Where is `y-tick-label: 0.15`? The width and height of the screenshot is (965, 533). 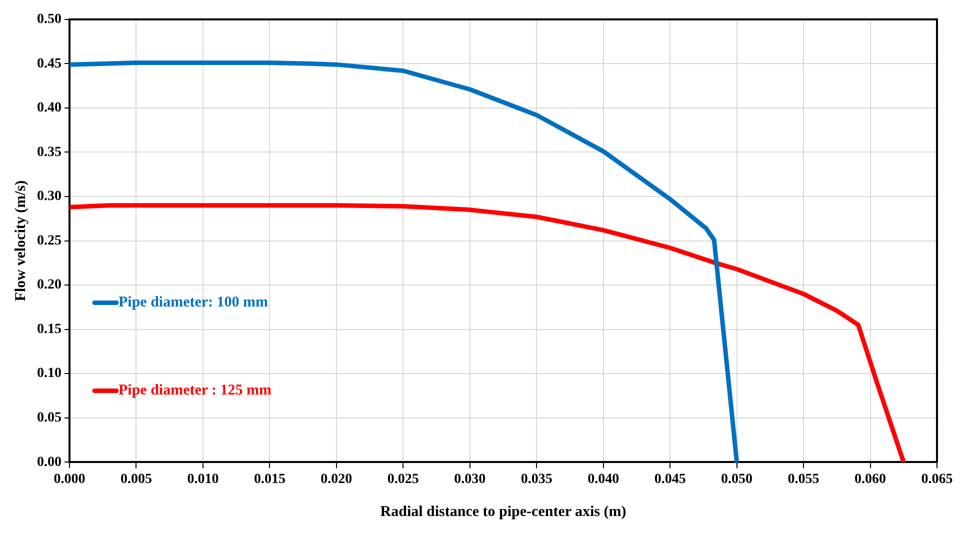
y-tick-label: 0.15 is located at coordinates (49, 329).